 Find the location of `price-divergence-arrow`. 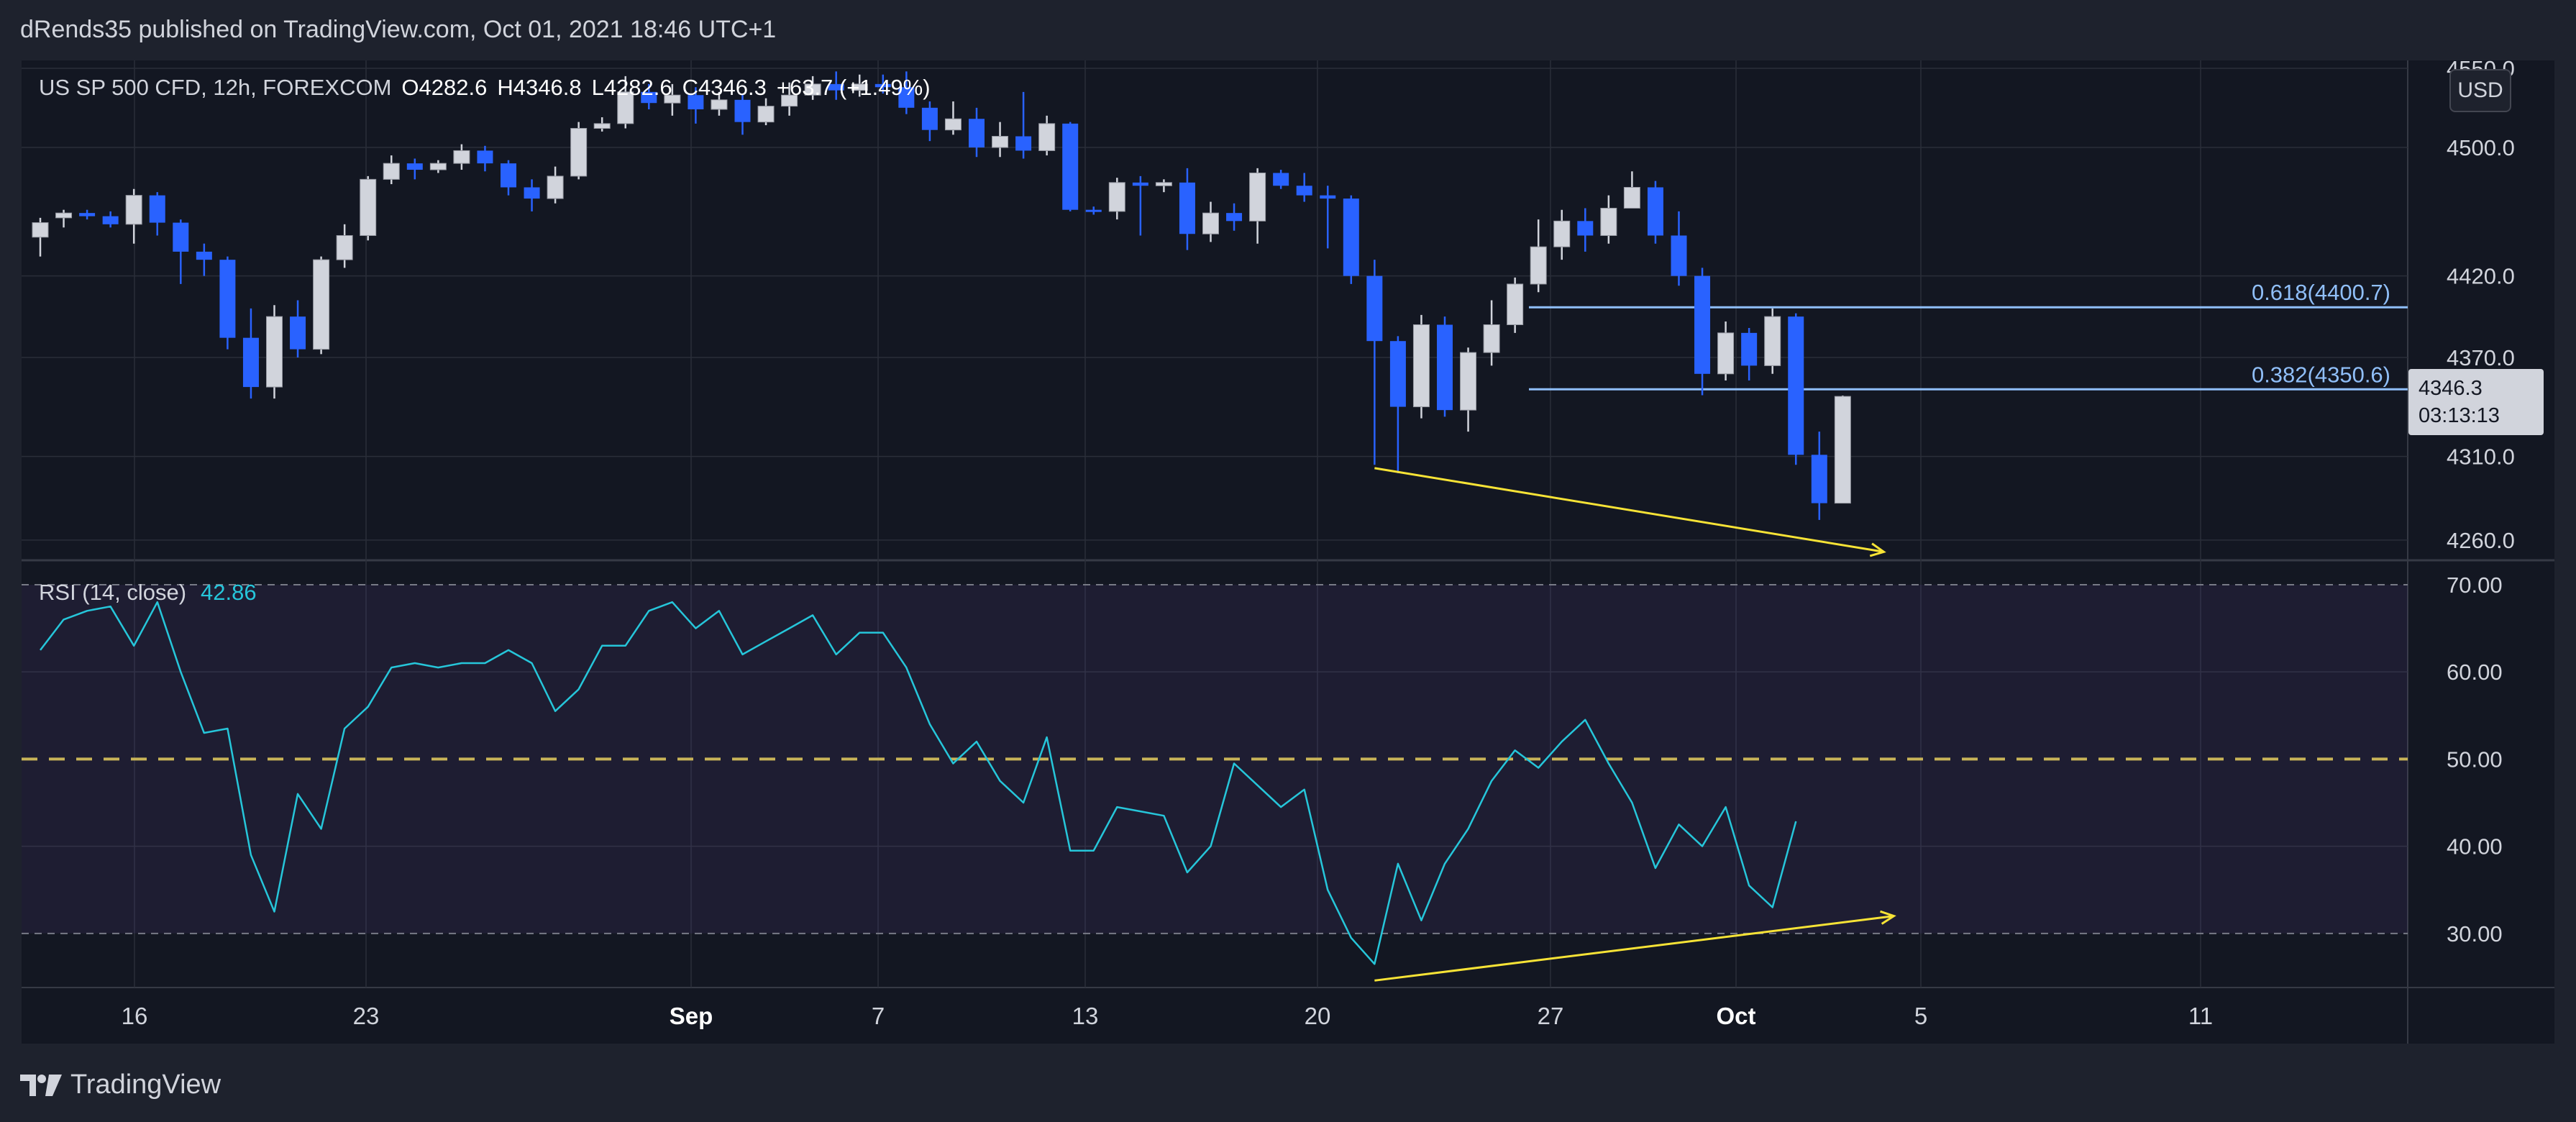

price-divergence-arrow is located at coordinates (1629, 510).